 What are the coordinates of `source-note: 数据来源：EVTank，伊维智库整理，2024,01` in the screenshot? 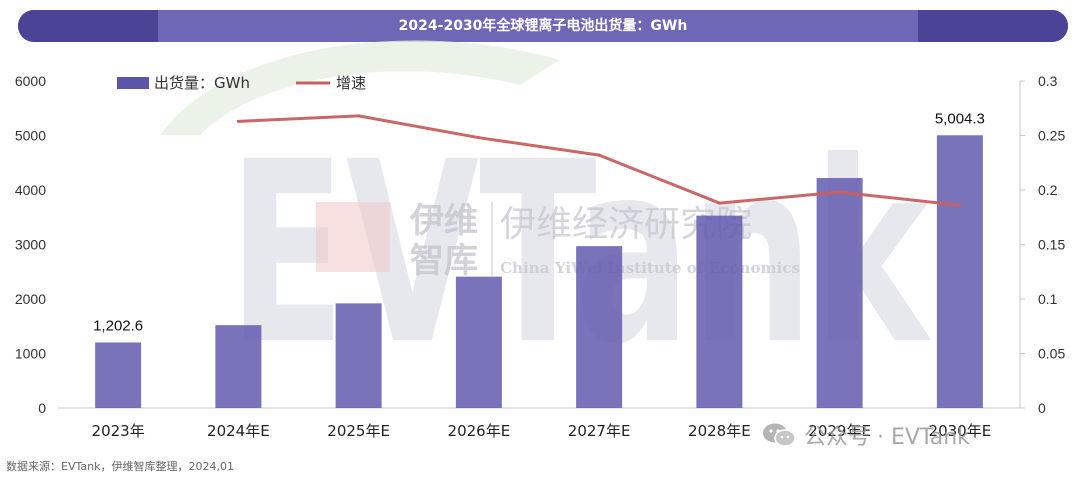 It's located at (120, 466).